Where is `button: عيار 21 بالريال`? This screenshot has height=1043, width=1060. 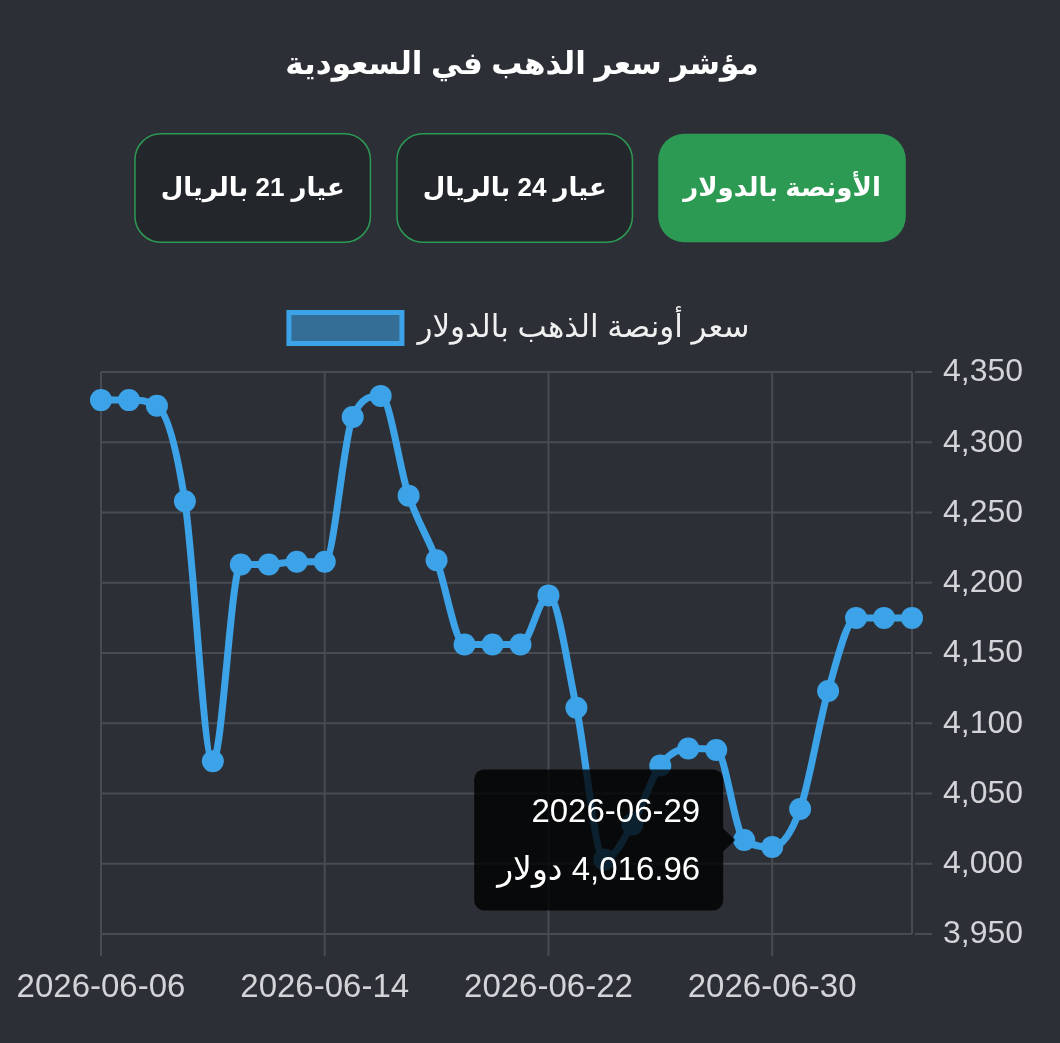
button: عيار 21 بالريال is located at coordinates (253, 188).